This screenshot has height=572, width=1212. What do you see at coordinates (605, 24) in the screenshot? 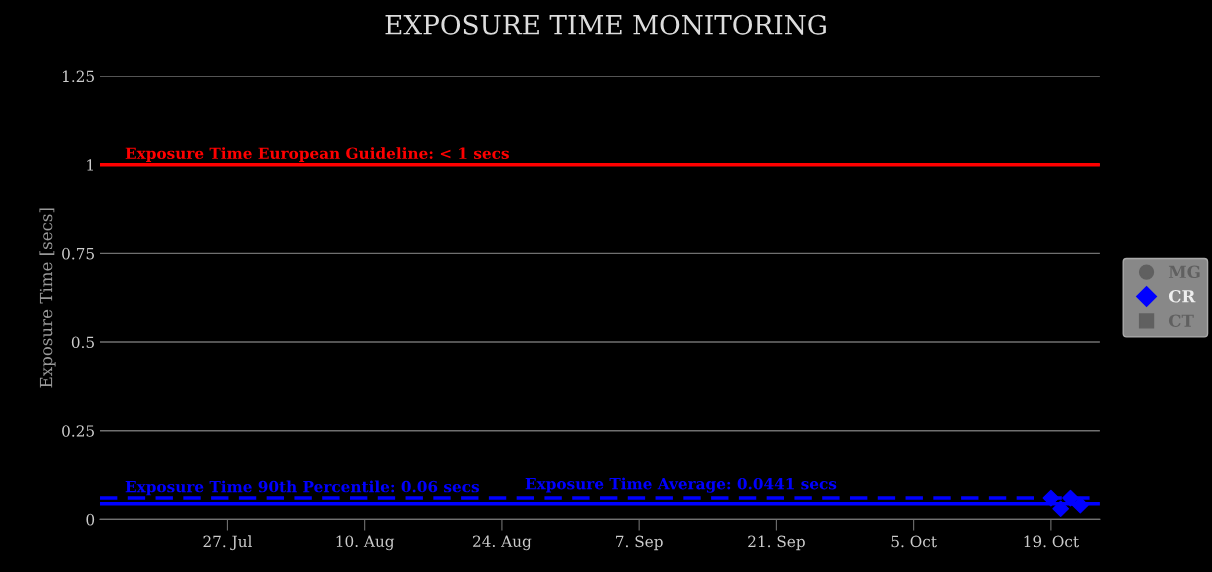
I see `chart-title: EXPOSURE TIME MONITORING` at bounding box center [605, 24].